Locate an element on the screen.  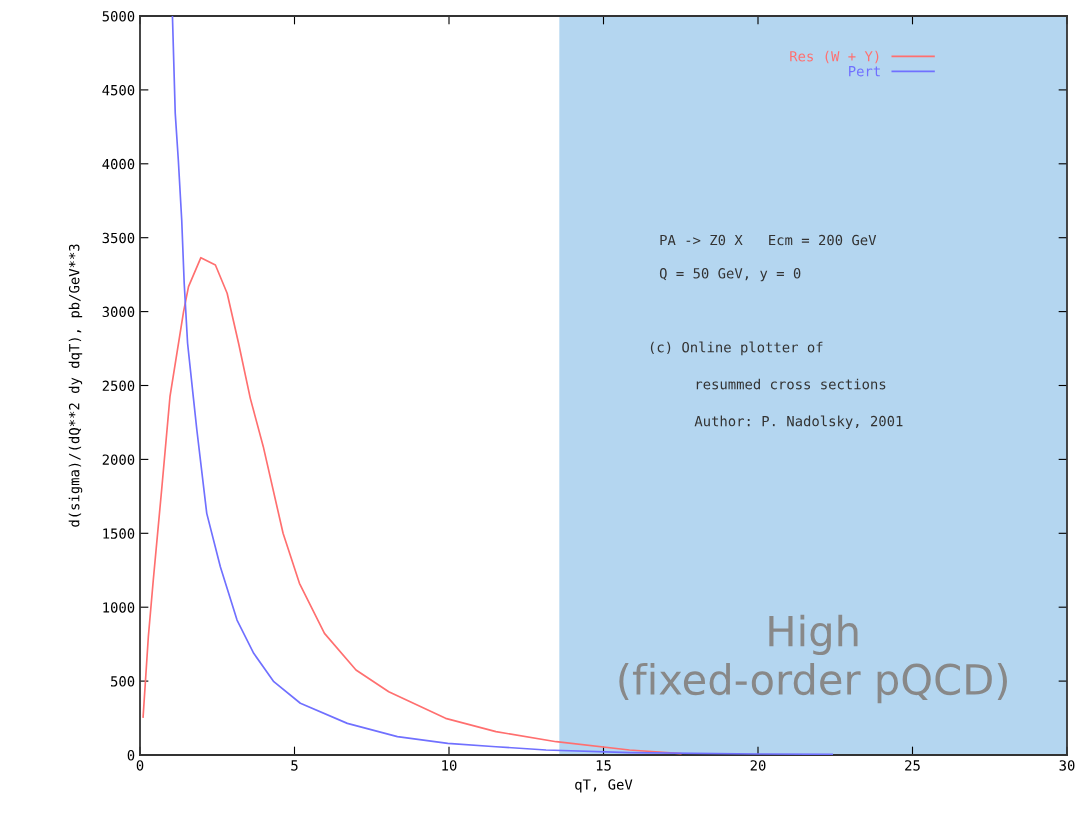
y-tick-label: 4000 is located at coordinates (118, 164).